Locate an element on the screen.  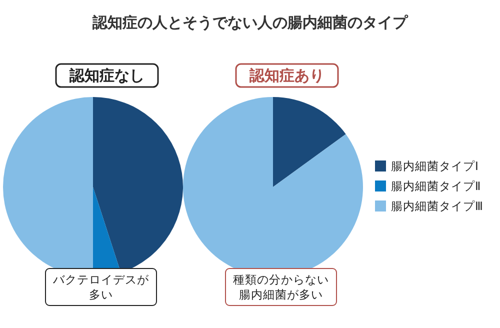
legend-label: 腸内細菌タイプⅢ is located at coordinates (437, 206).